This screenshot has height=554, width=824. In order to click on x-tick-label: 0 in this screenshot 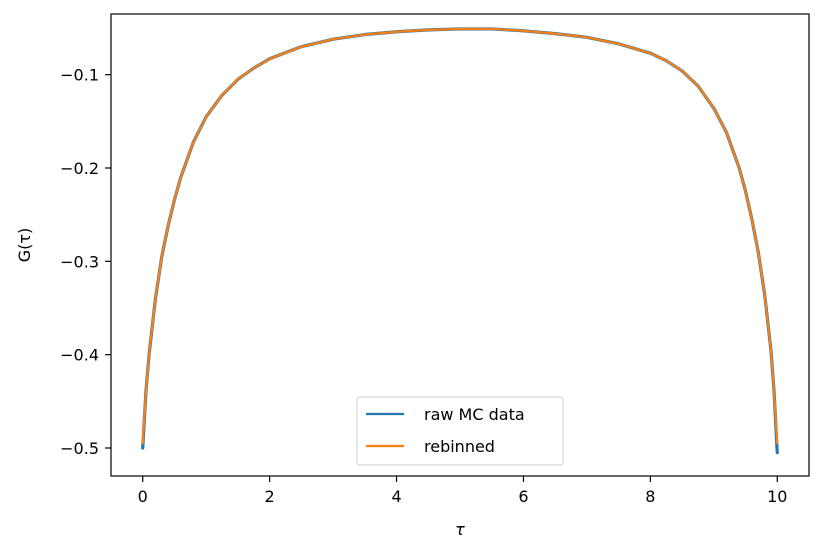, I will do `click(143, 496)`.